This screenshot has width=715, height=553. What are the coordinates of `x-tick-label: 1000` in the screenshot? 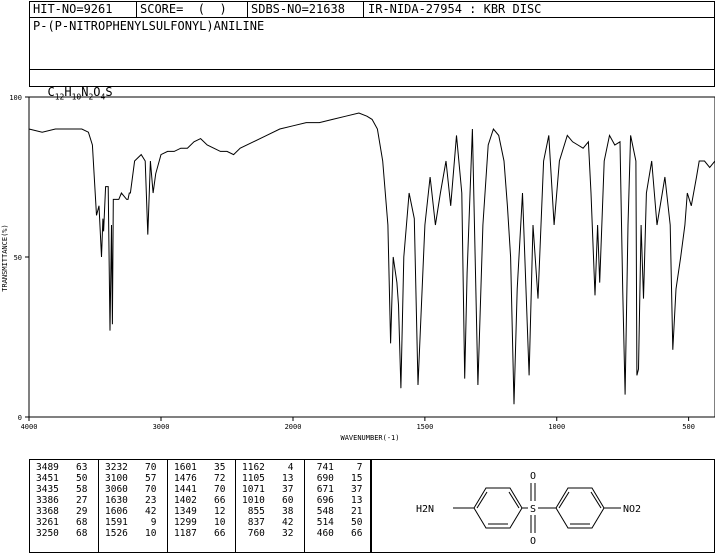 It's located at (556, 427).